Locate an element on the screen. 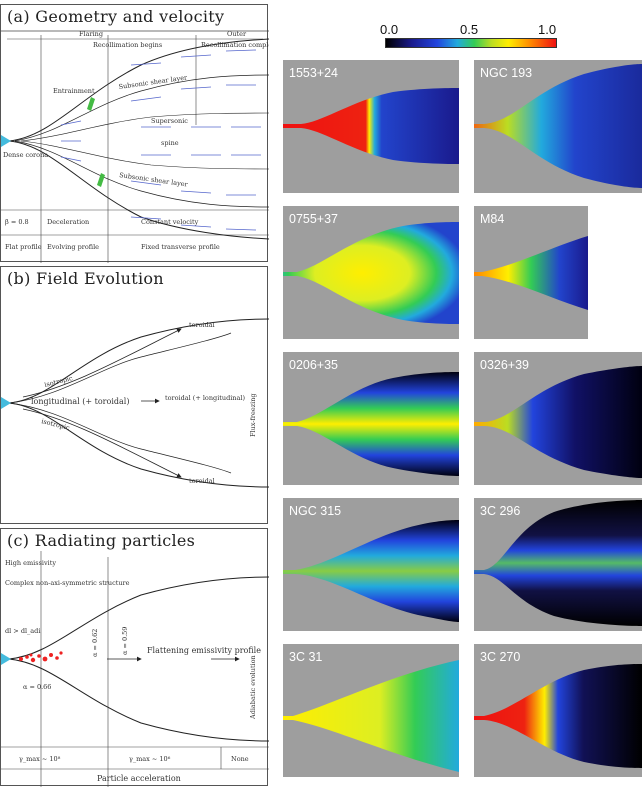  label-deceleration: Deceleration is located at coordinates (68, 222).